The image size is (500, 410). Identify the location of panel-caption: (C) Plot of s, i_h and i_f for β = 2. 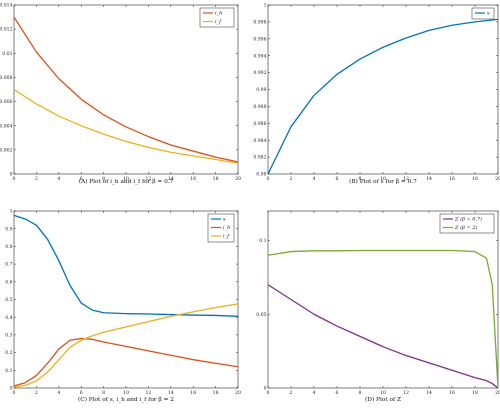
(126, 399).